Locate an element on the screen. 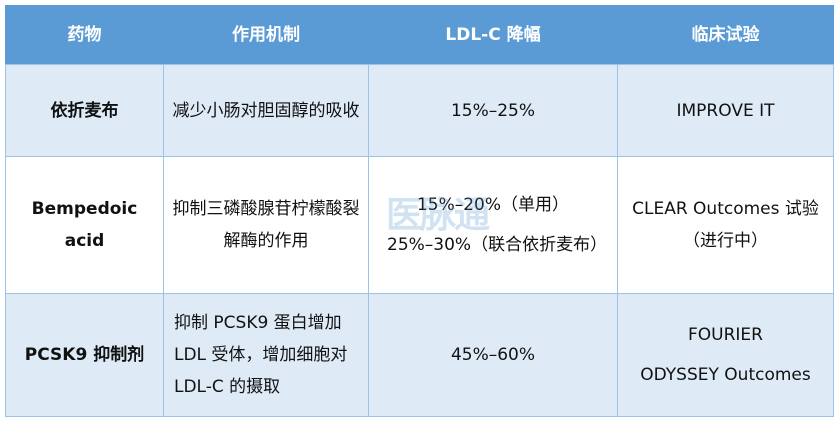 This screenshot has height=422, width=839. trials-cell: FOURIER ODYSSEY Outcomes is located at coordinates (725, 355).